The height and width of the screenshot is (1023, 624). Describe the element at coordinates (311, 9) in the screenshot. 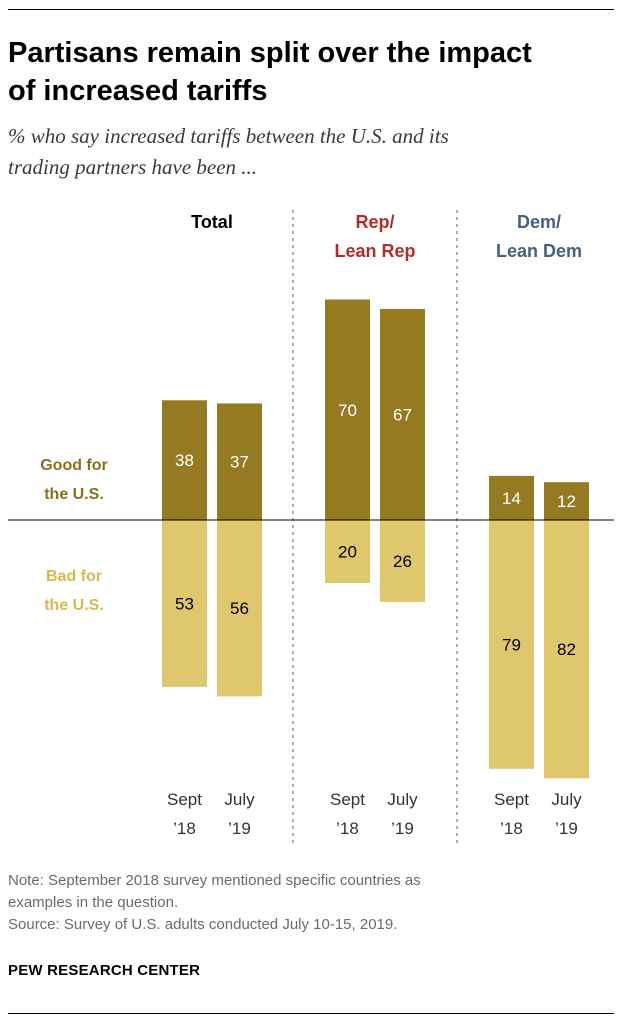

I see `top-rule` at that location.